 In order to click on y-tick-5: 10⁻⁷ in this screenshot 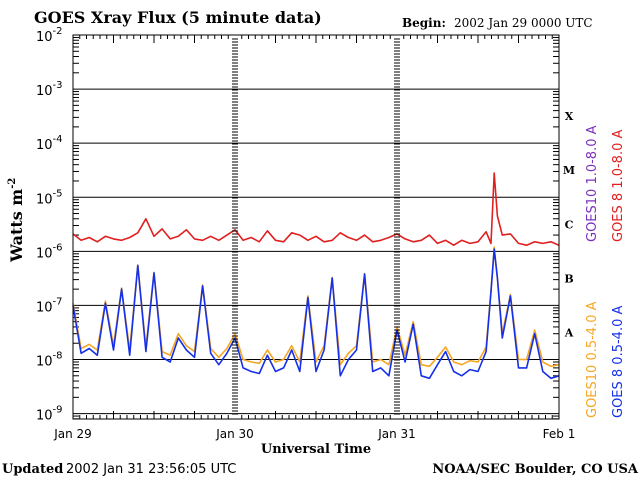, I will do `click(49, 305)`.